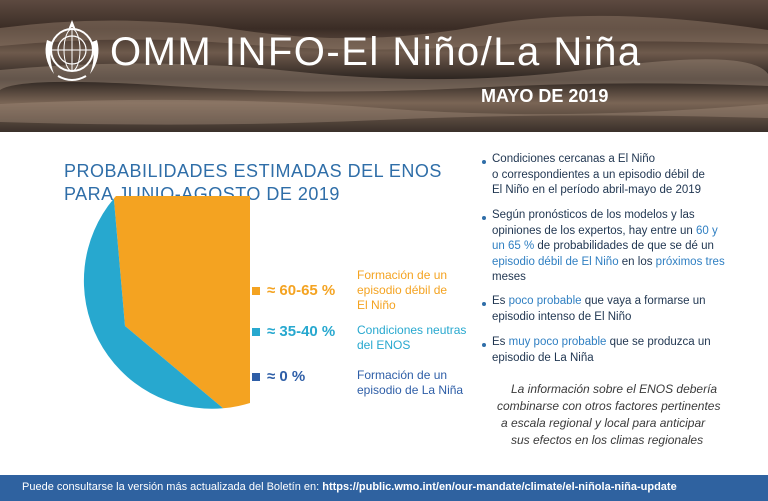  I want to click on legend-swatch-la-nina, so click(256, 377).